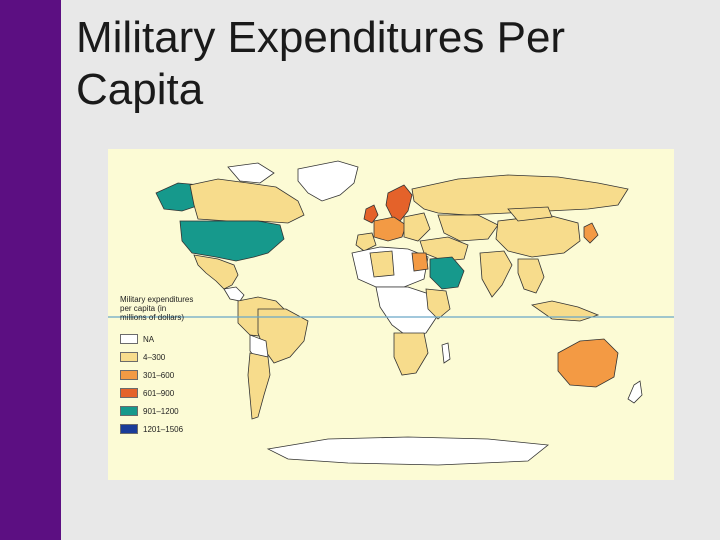 This screenshot has height=540, width=720. Describe the element at coordinates (216, 272) in the screenshot. I see `region-mexico` at that location.